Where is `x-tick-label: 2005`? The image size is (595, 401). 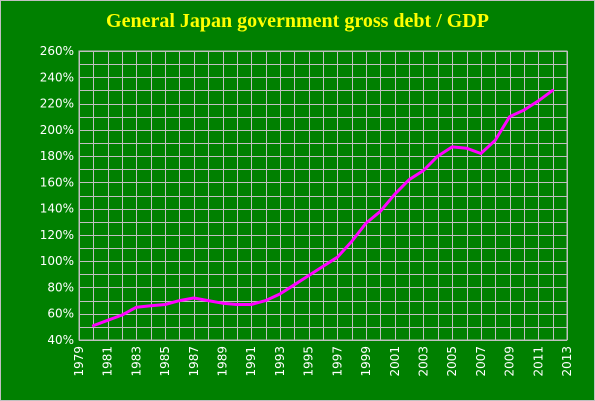 x-tick-label: 2005 is located at coordinates (452, 361).